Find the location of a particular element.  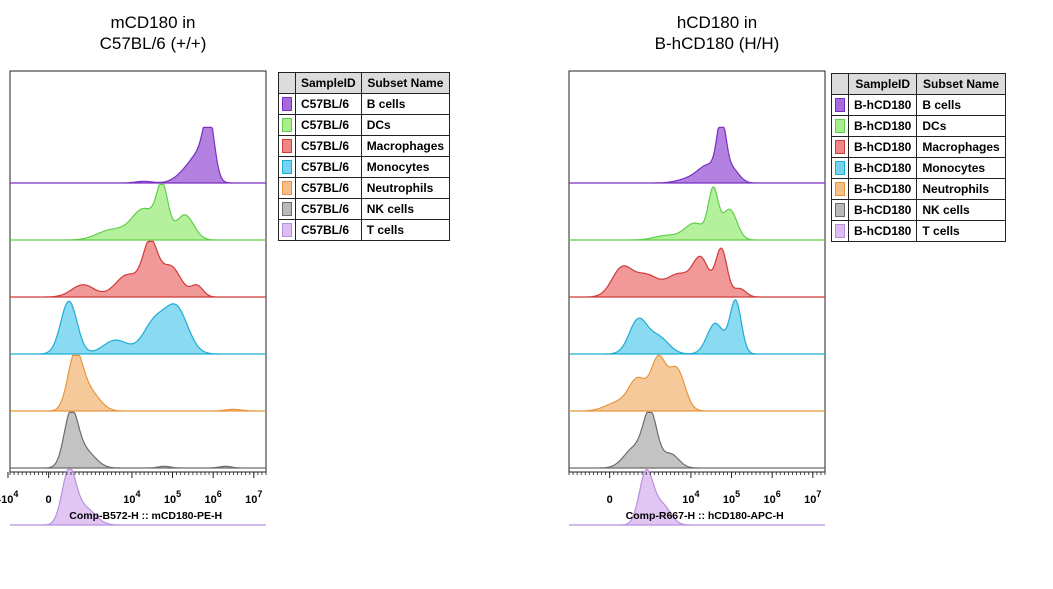

chart-title-right-line2: B-hCD180 (H/H) is located at coordinates (717, 43).